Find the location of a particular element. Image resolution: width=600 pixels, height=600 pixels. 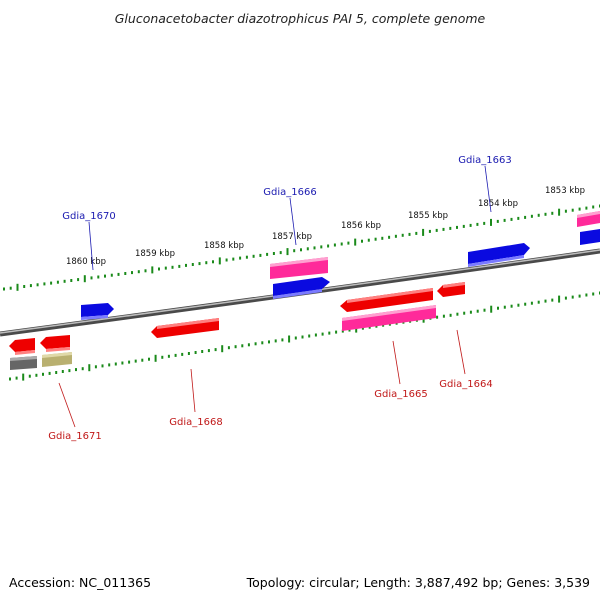

kbp-label-1853: 1853 kbp is located at coordinates (565, 191).